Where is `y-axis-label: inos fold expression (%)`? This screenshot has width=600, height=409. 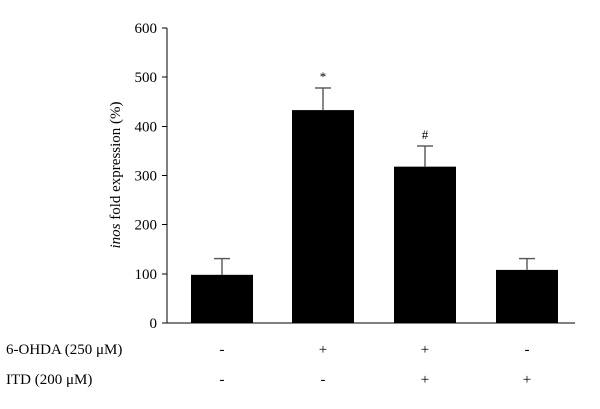 y-axis-label: inos fold expression (%) is located at coordinates (116, 174).